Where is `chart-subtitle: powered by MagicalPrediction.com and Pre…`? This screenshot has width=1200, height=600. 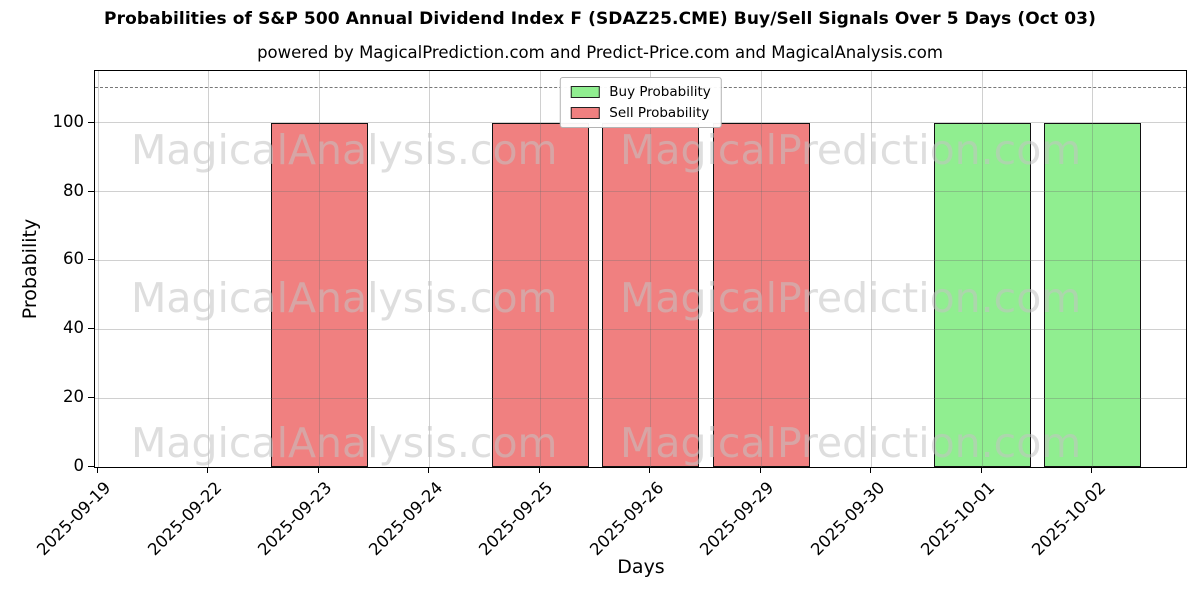
chart-subtitle: powered by MagicalPrediction.com and Pre… is located at coordinates (600, 52).